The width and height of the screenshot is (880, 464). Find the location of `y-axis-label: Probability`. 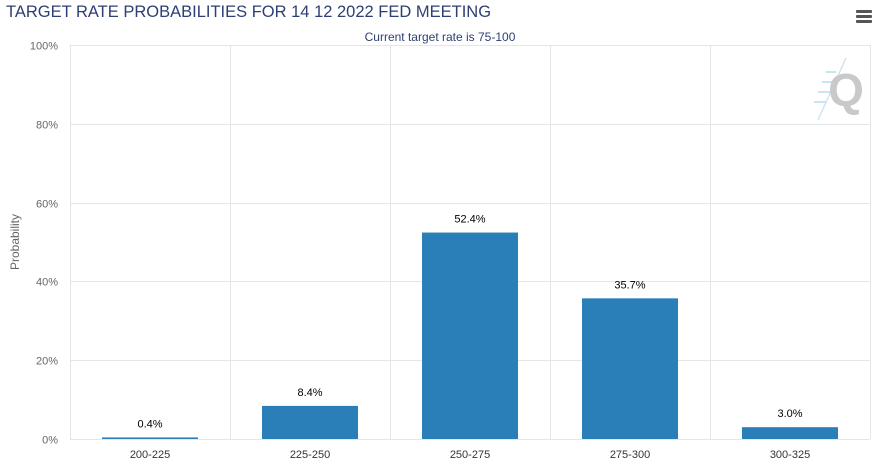

y-axis-label: Probability is located at coordinates (15, 242).